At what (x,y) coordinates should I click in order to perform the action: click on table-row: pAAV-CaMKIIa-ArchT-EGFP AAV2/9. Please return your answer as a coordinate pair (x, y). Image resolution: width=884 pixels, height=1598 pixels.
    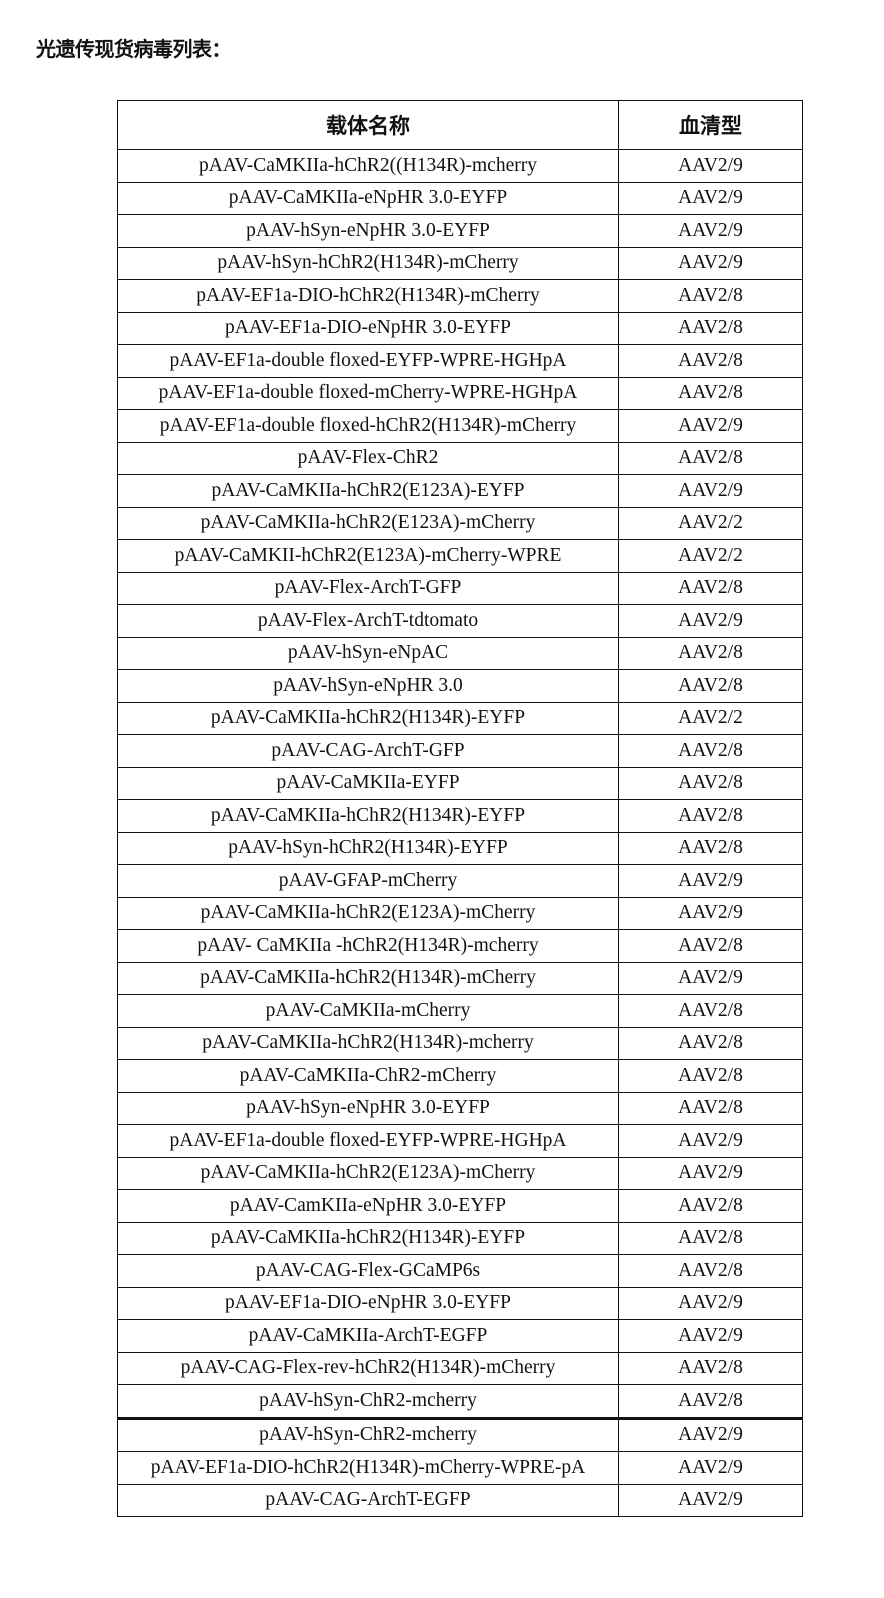
    Looking at the image, I should click on (460, 1336).